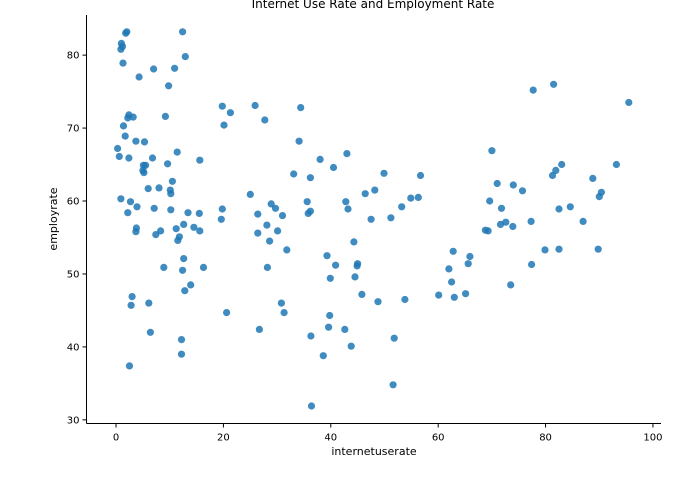 The width and height of the screenshot is (696, 479). What do you see at coordinates (387, 433) in the screenshot?
I see `x-axis-ticks: 0 20 40 60 80 100` at bounding box center [387, 433].